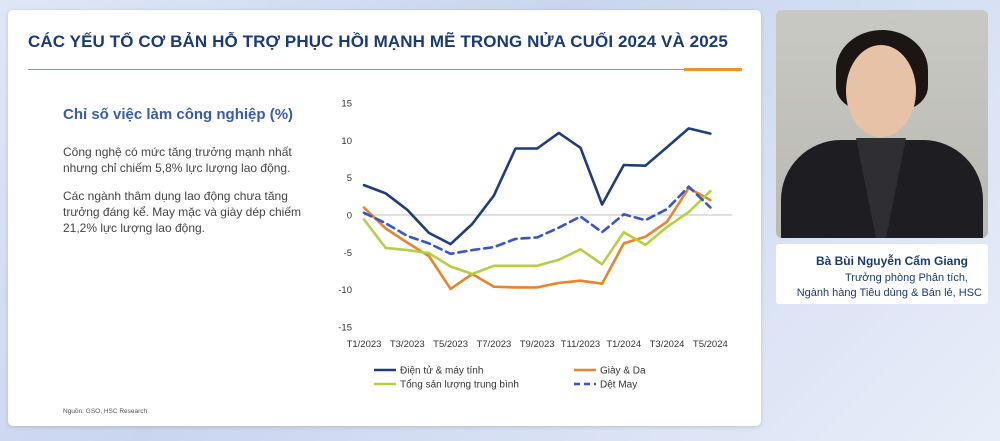  I want to click on speaker-name: Bà Bùi Nguyễn Cẩm Giang, so click(891, 261).